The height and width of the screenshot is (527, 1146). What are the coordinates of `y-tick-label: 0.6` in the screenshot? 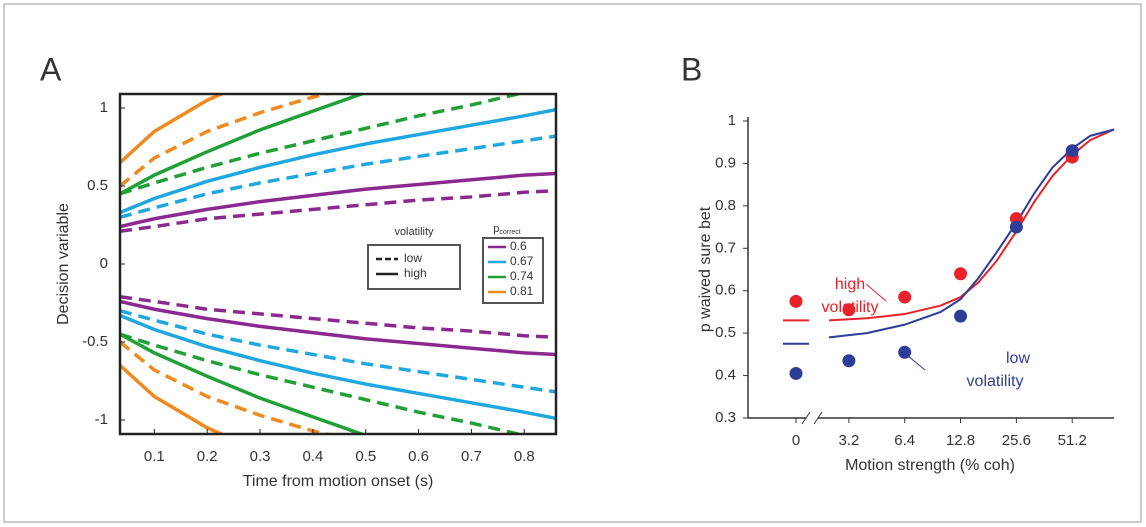 It's located at (725, 290).